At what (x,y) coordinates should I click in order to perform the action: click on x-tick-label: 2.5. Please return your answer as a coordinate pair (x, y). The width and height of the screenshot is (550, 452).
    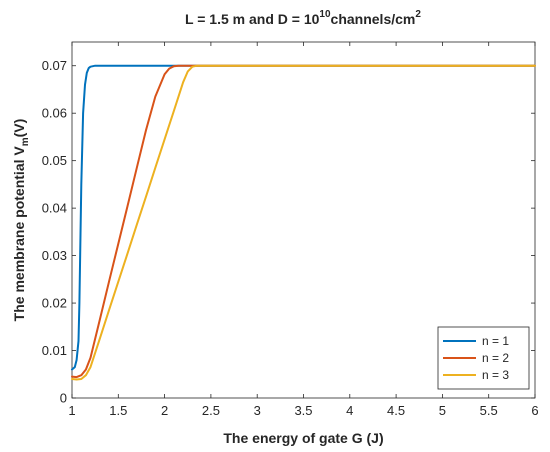
    Looking at the image, I should click on (211, 410).